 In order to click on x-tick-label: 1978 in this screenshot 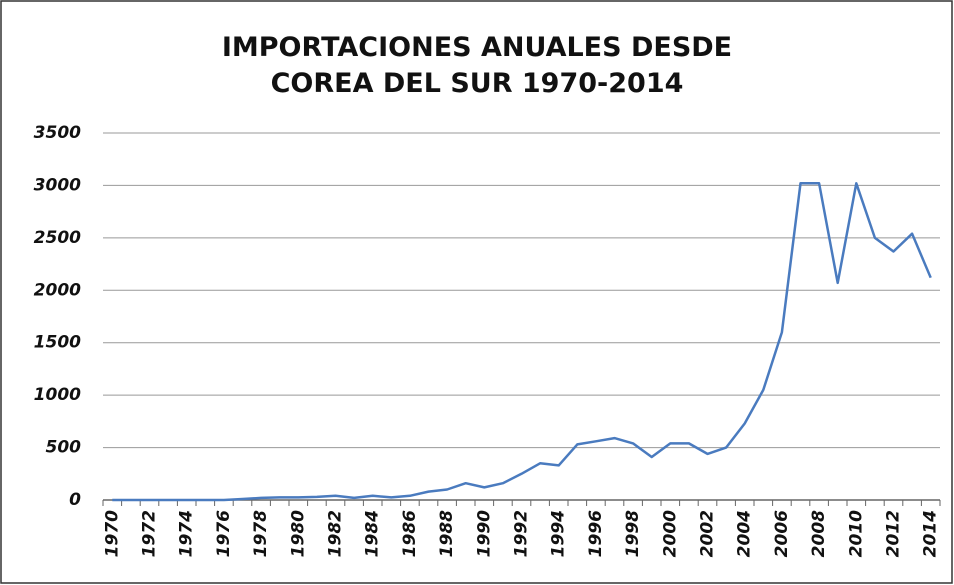, I will do `click(261, 533)`.